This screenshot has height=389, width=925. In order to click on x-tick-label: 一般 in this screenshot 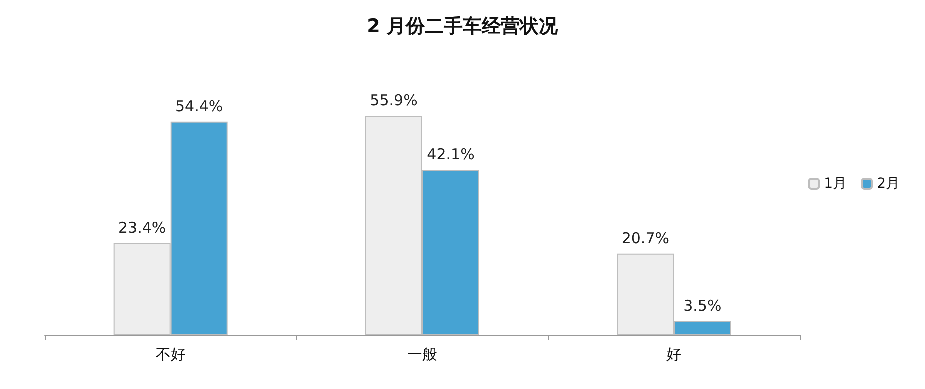, I will do `click(423, 355)`.